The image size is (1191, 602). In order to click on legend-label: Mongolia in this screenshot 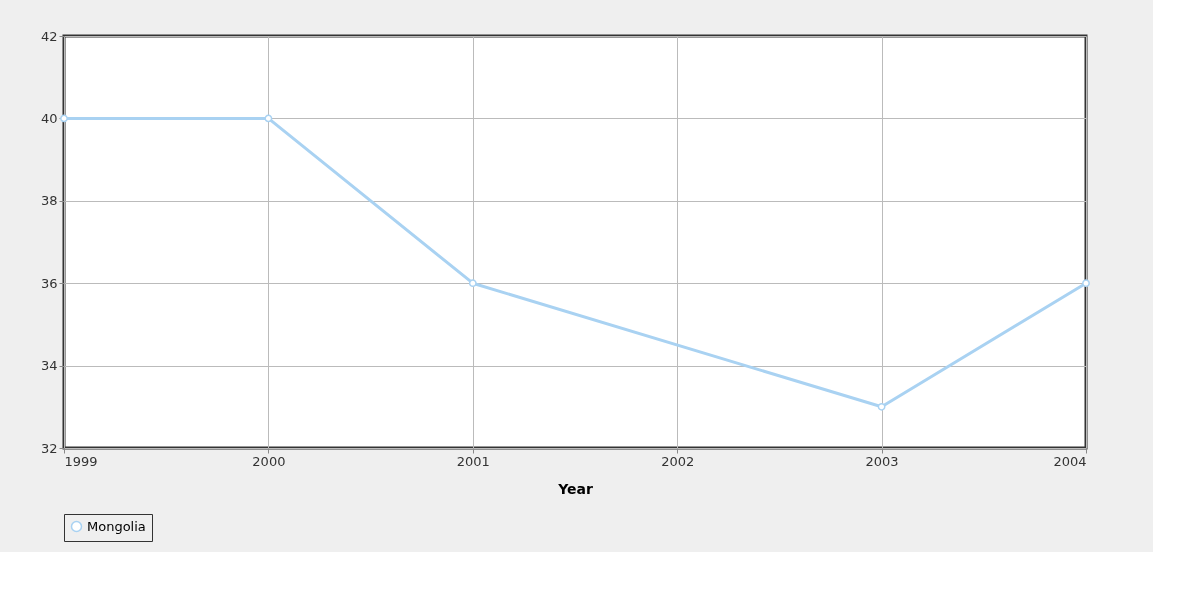, I will do `click(116, 526)`.